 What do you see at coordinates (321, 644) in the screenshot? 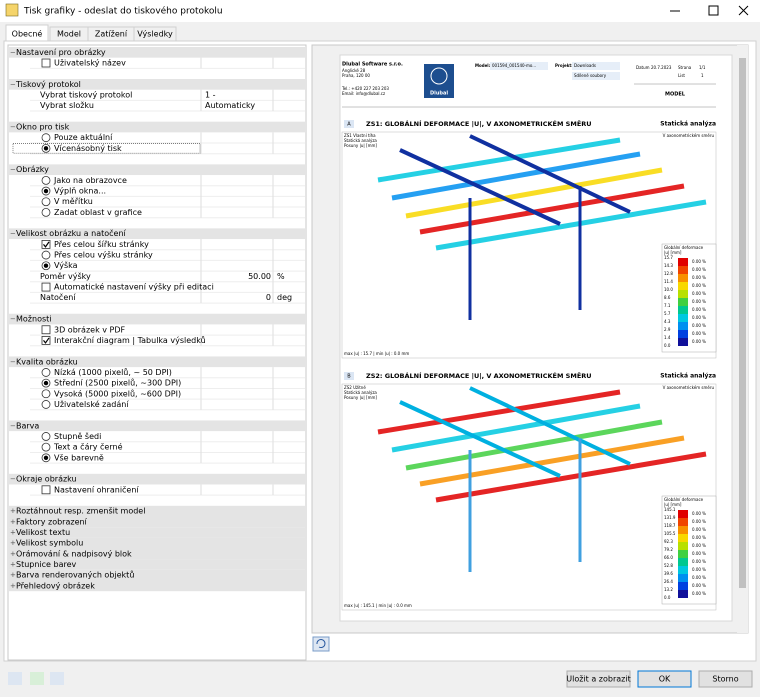
I see `refresh-button` at bounding box center [321, 644].